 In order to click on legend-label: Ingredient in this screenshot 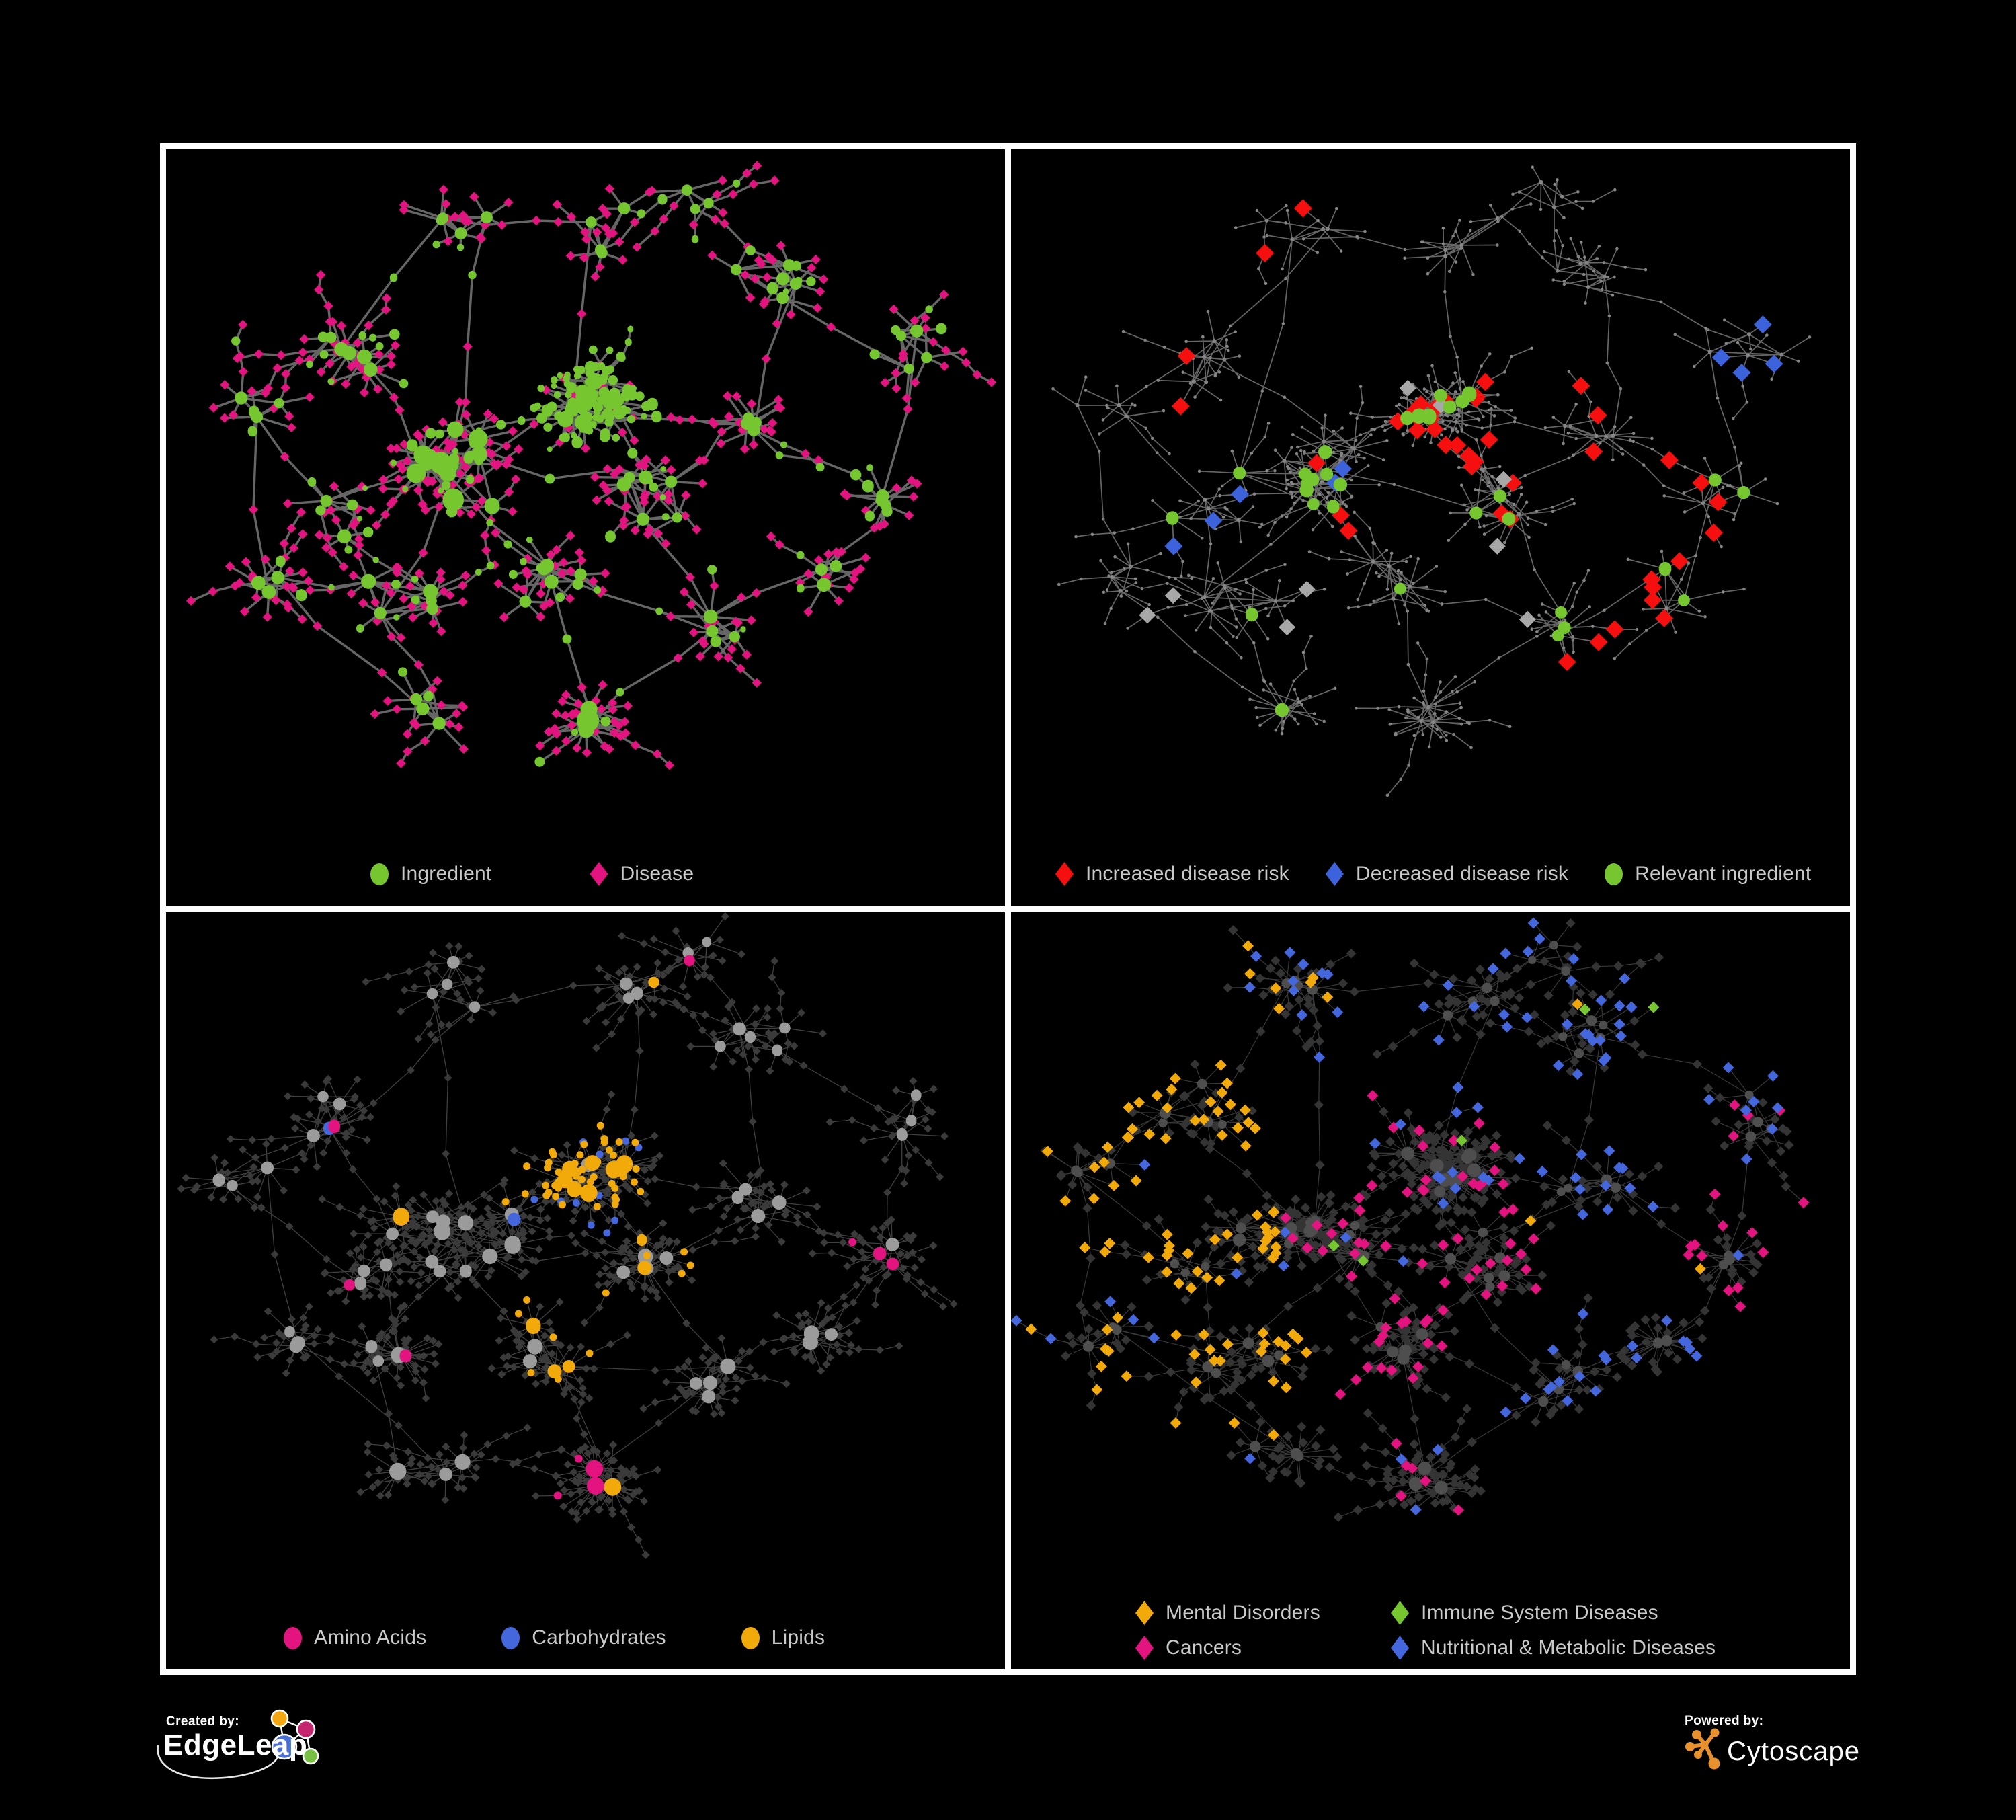, I will do `click(446, 874)`.